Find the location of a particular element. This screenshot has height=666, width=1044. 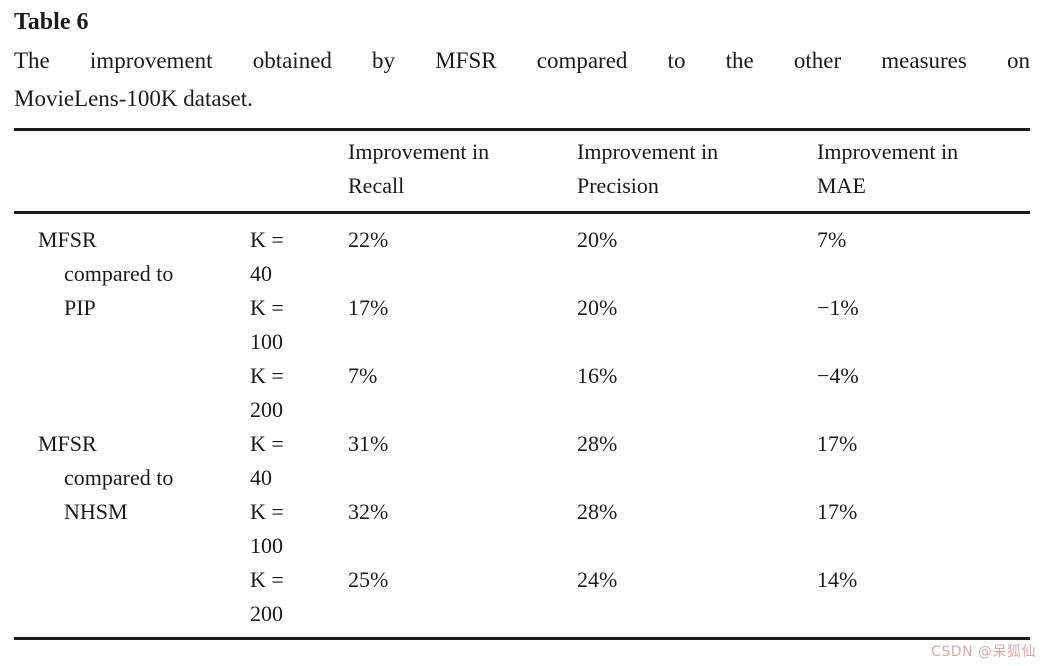

column-header-recall: Improvement in Recall is located at coordinates (462, 172).